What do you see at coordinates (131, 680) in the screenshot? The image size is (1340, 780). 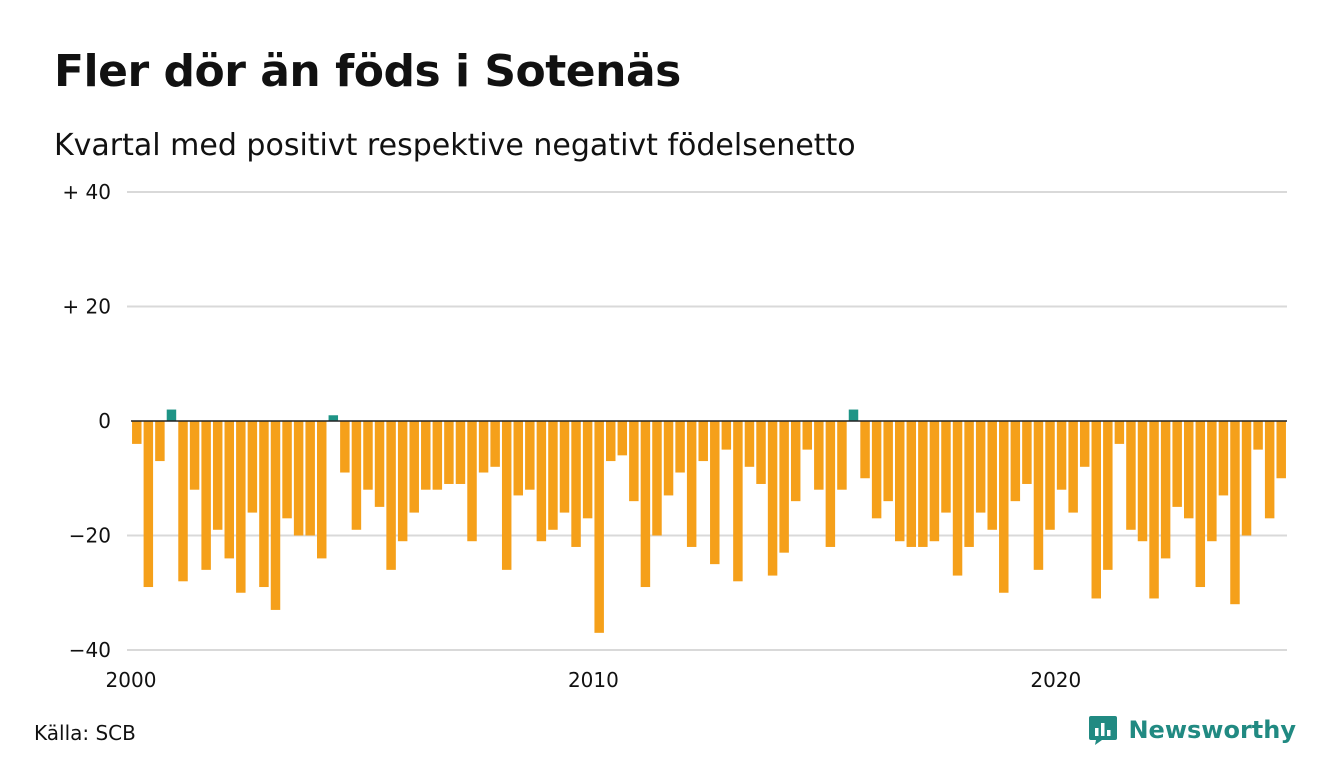 I see `x-tick-label: 2000` at bounding box center [131, 680].